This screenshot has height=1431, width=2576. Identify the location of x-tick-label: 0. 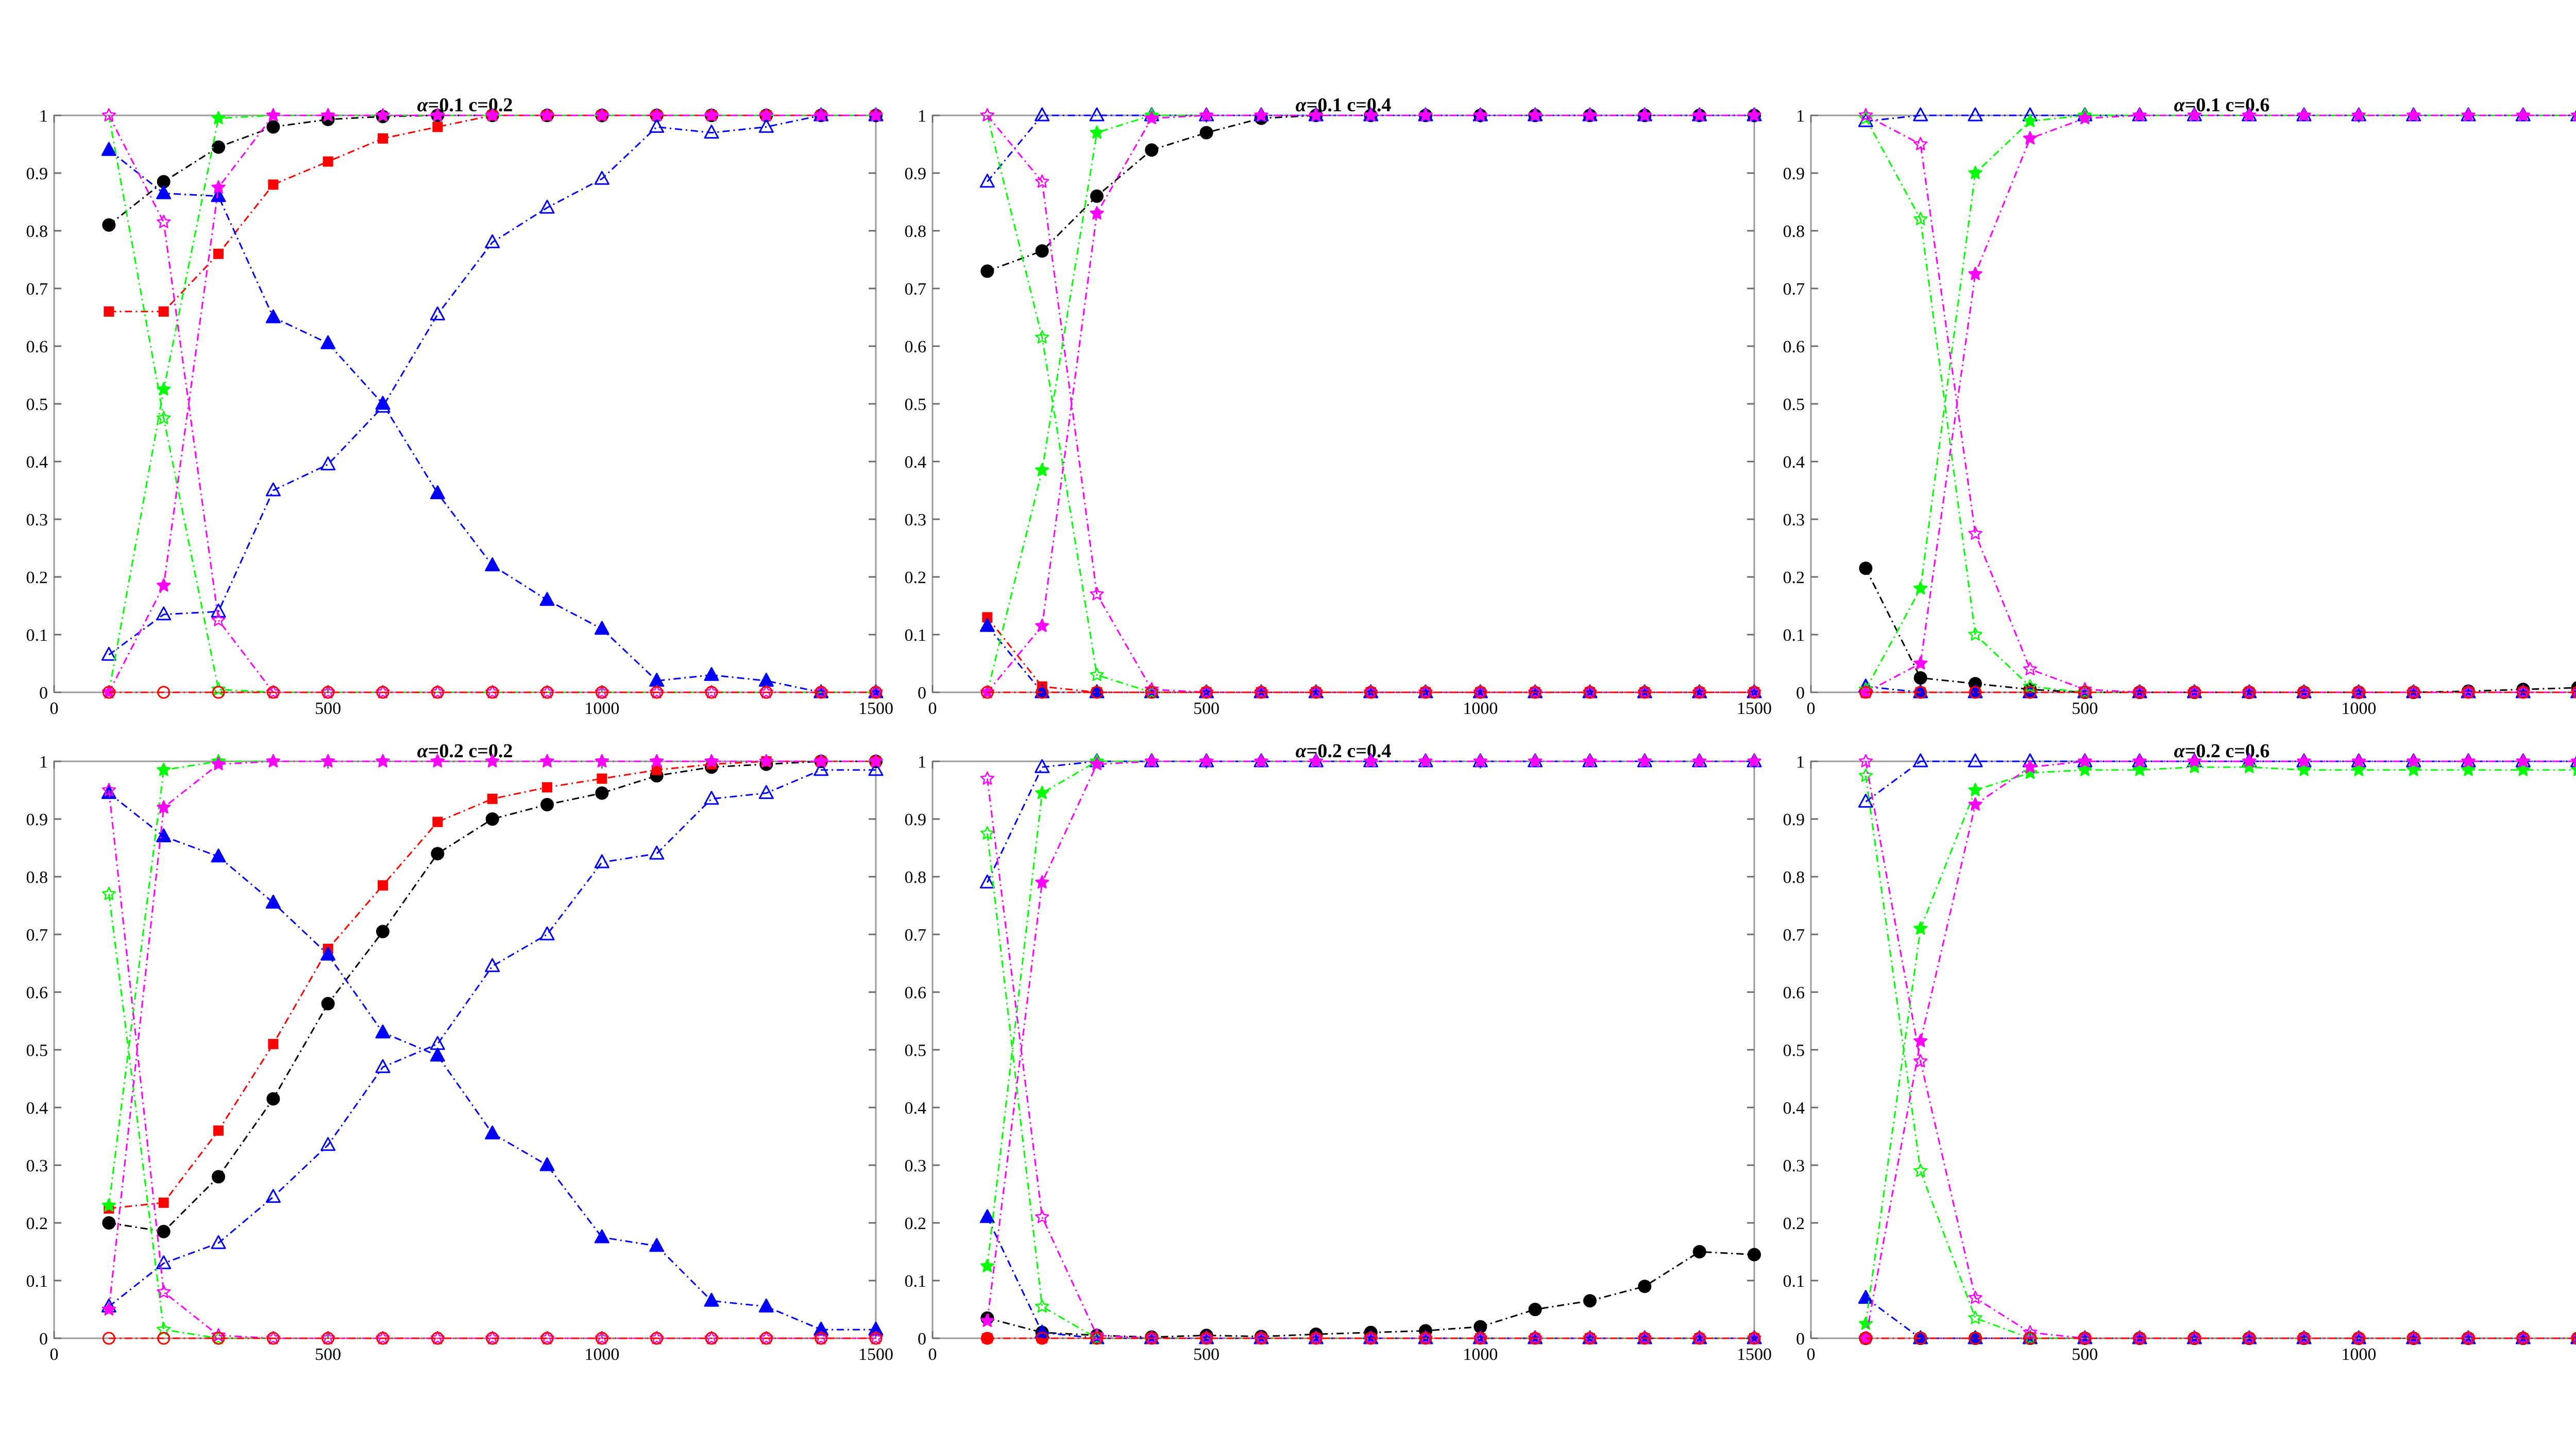
(1811, 1354).